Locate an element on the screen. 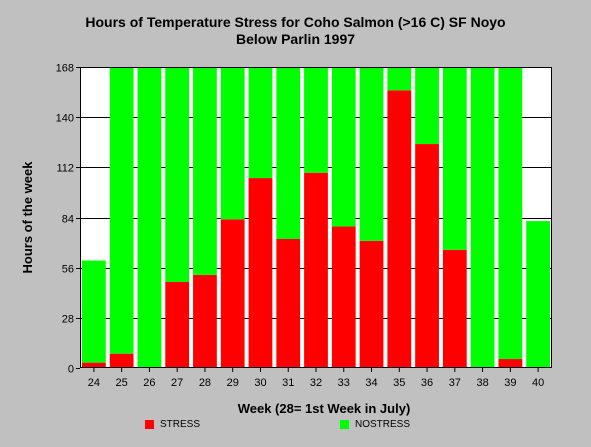  y-tick-label: 140 is located at coordinates (65, 119).